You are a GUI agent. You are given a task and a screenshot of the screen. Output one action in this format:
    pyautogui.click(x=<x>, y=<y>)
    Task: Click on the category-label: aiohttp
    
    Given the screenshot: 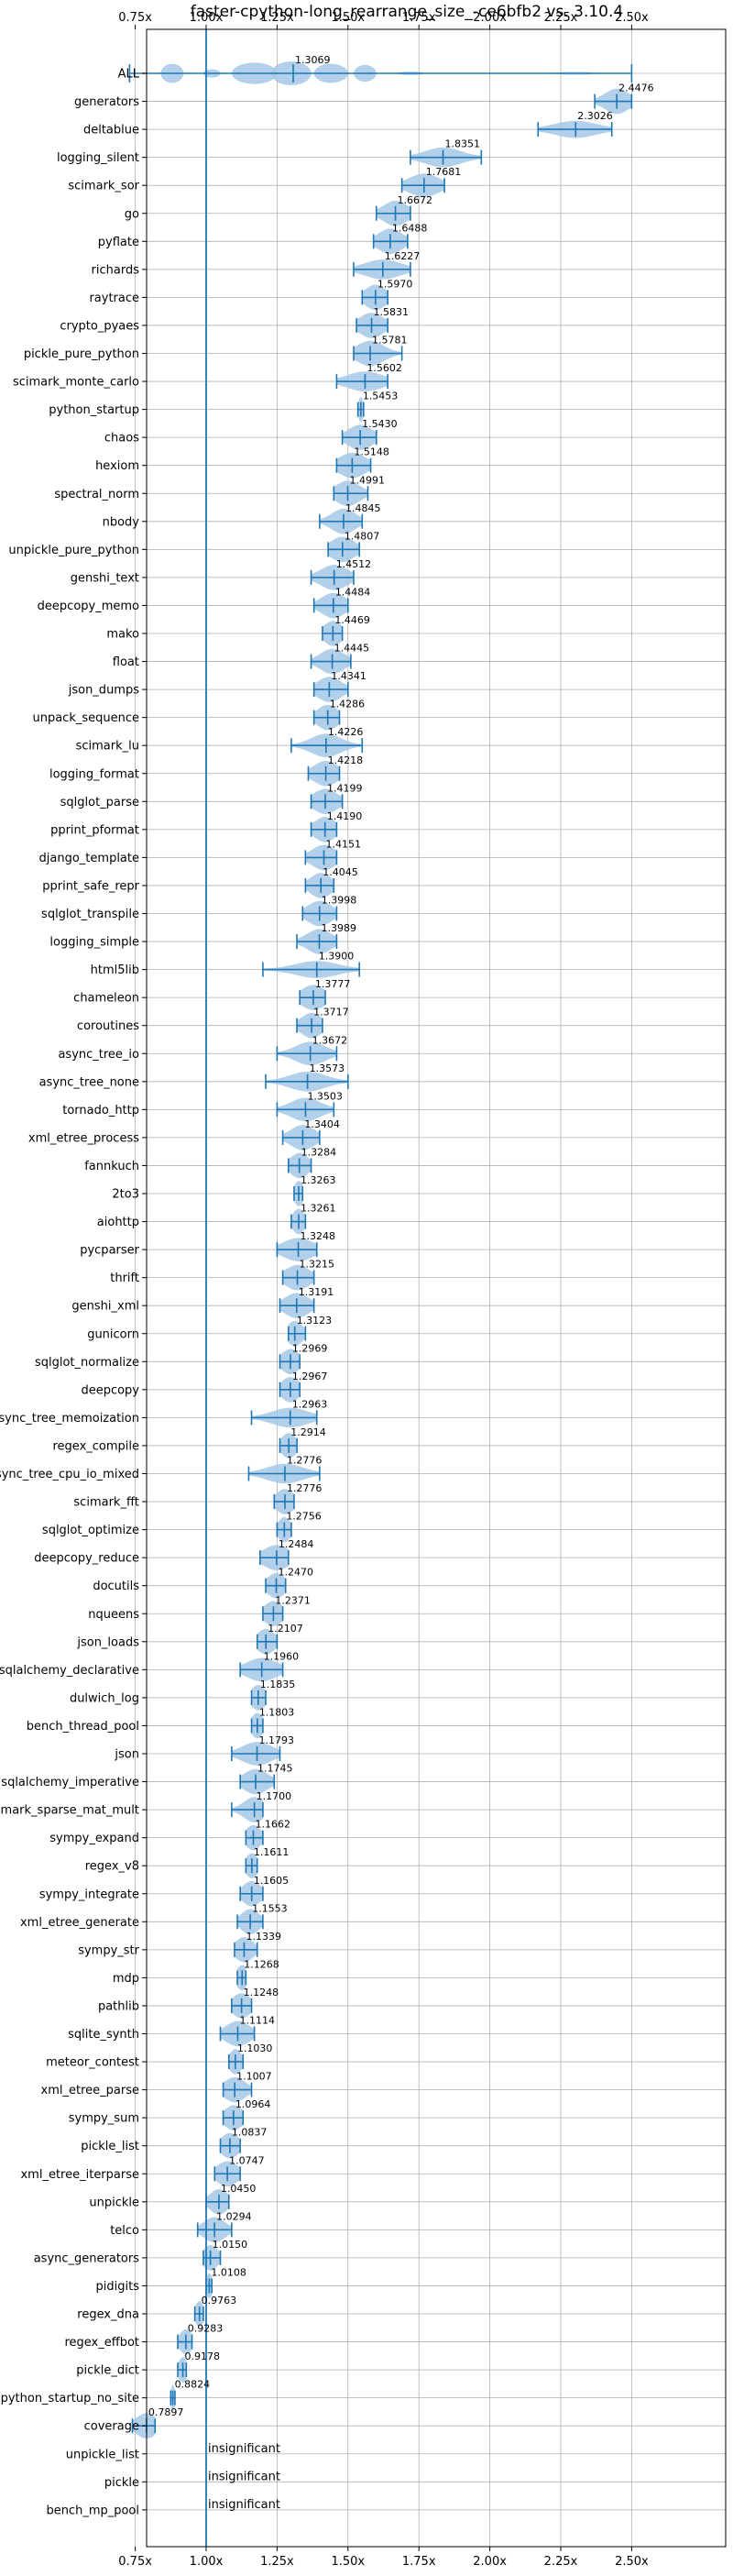 What is the action you would take?
    pyautogui.click(x=118, y=1222)
    